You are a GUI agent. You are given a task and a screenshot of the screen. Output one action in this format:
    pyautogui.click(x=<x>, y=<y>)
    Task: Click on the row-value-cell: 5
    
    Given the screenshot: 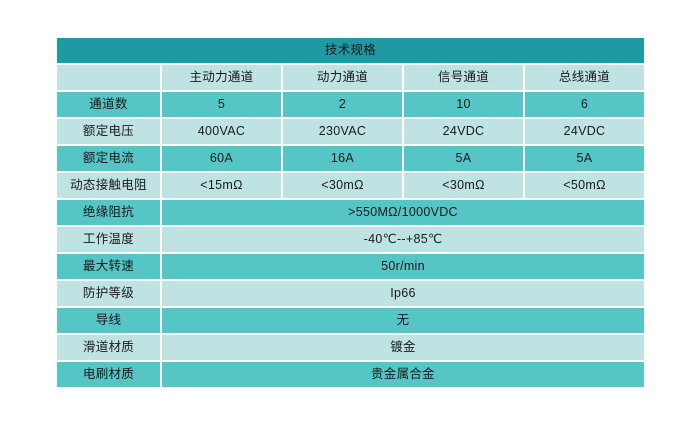 What is the action you would take?
    pyautogui.click(x=221, y=104)
    